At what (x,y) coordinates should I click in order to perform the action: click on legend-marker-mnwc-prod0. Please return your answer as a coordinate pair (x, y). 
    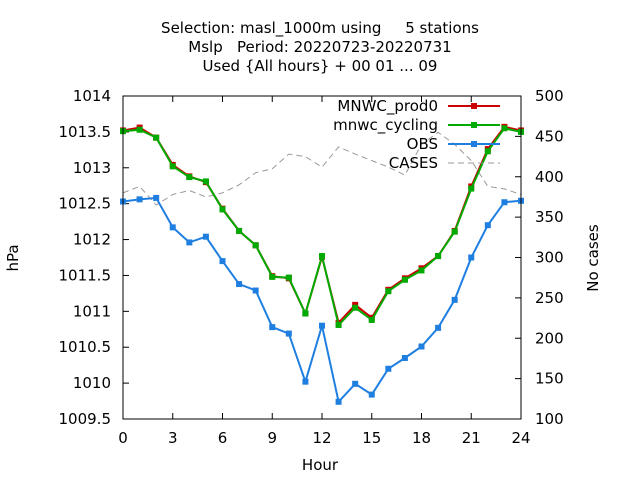
    Looking at the image, I should click on (474, 106).